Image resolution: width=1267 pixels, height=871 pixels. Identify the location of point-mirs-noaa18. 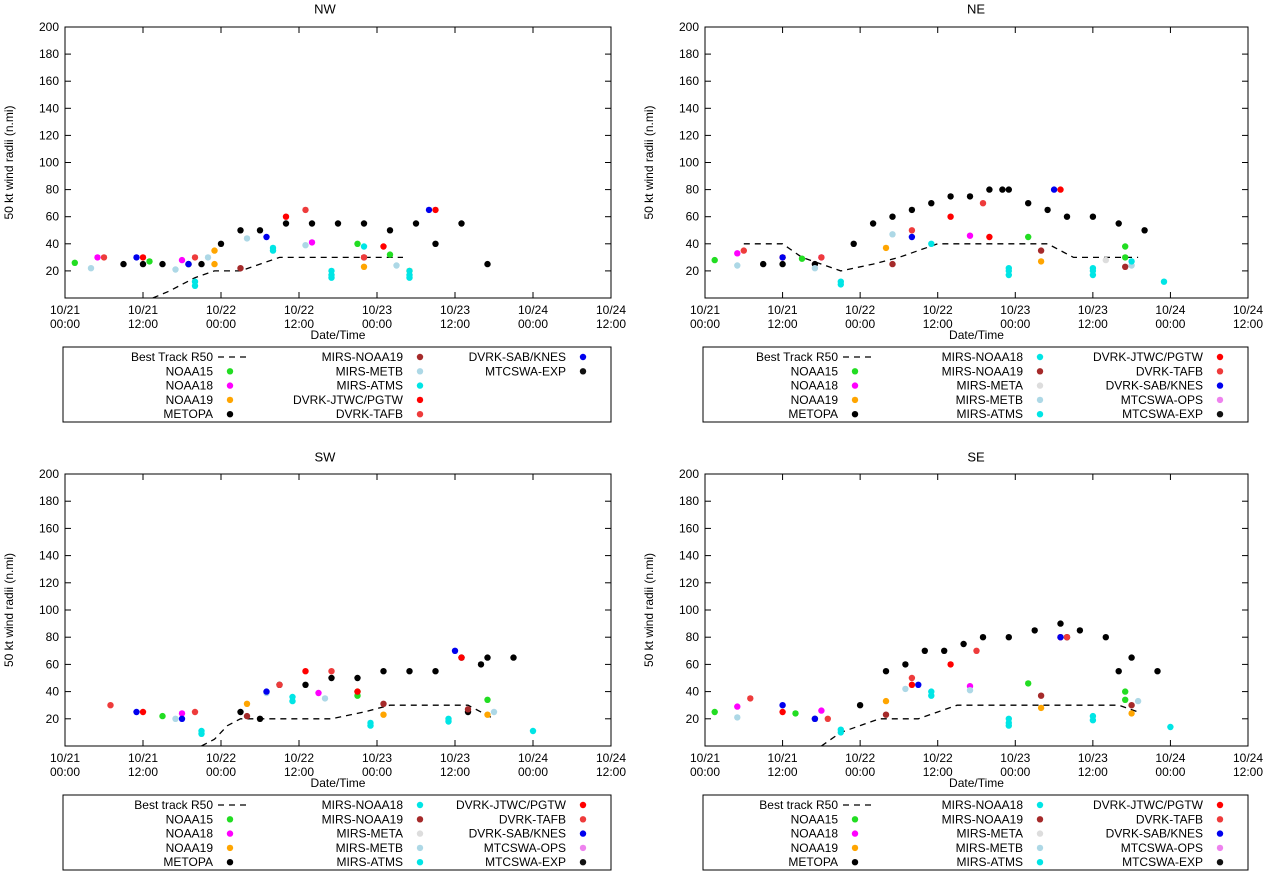
(1170, 727).